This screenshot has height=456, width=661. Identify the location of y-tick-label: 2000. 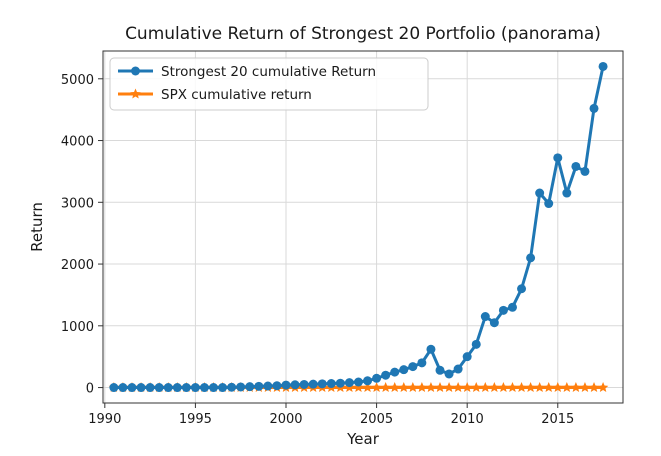
(77, 265).